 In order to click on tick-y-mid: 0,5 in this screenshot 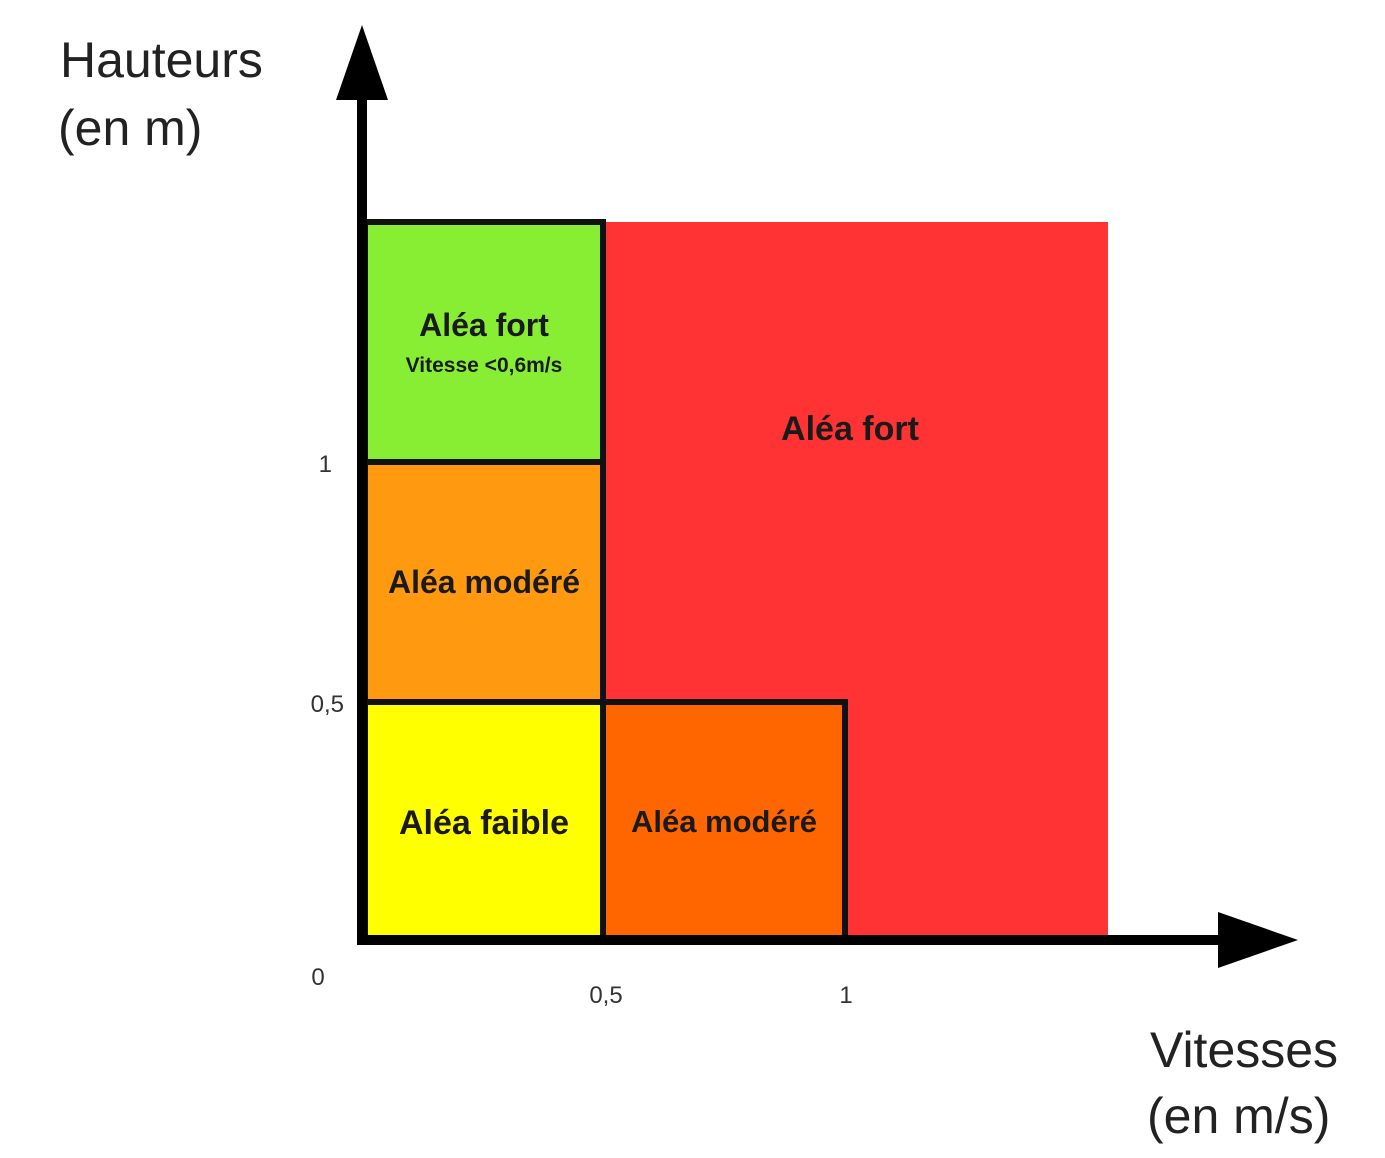, I will do `click(327, 704)`.